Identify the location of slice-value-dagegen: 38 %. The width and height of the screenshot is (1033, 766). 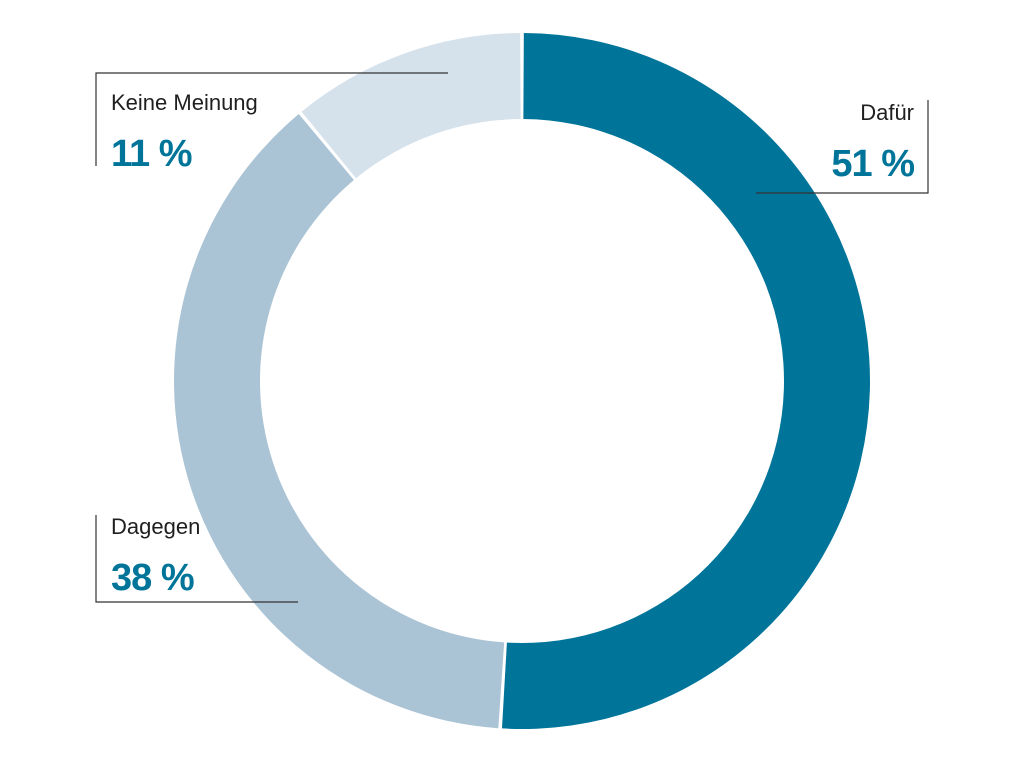
(152, 578).